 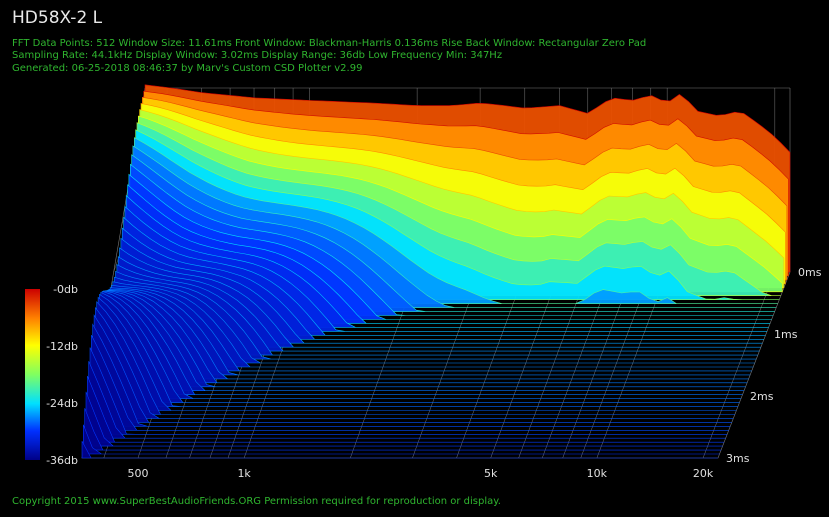 I want to click on color-scale-label: -24db, so click(x=62, y=403).